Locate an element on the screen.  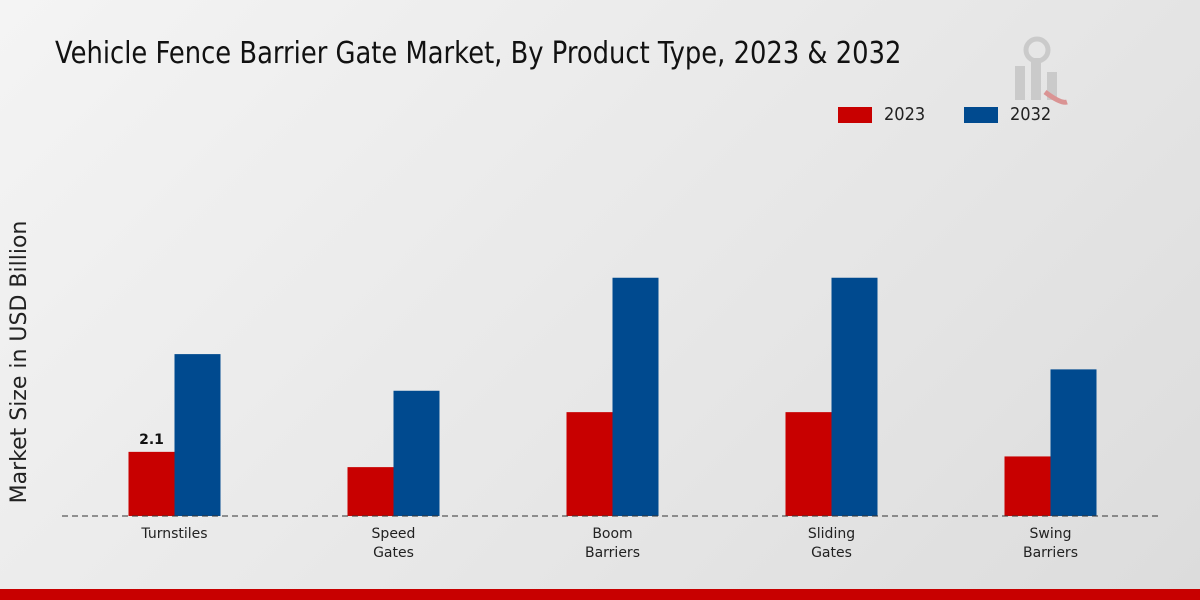
x-tick-label-3-0: Sliding is located at coordinates (831, 534).